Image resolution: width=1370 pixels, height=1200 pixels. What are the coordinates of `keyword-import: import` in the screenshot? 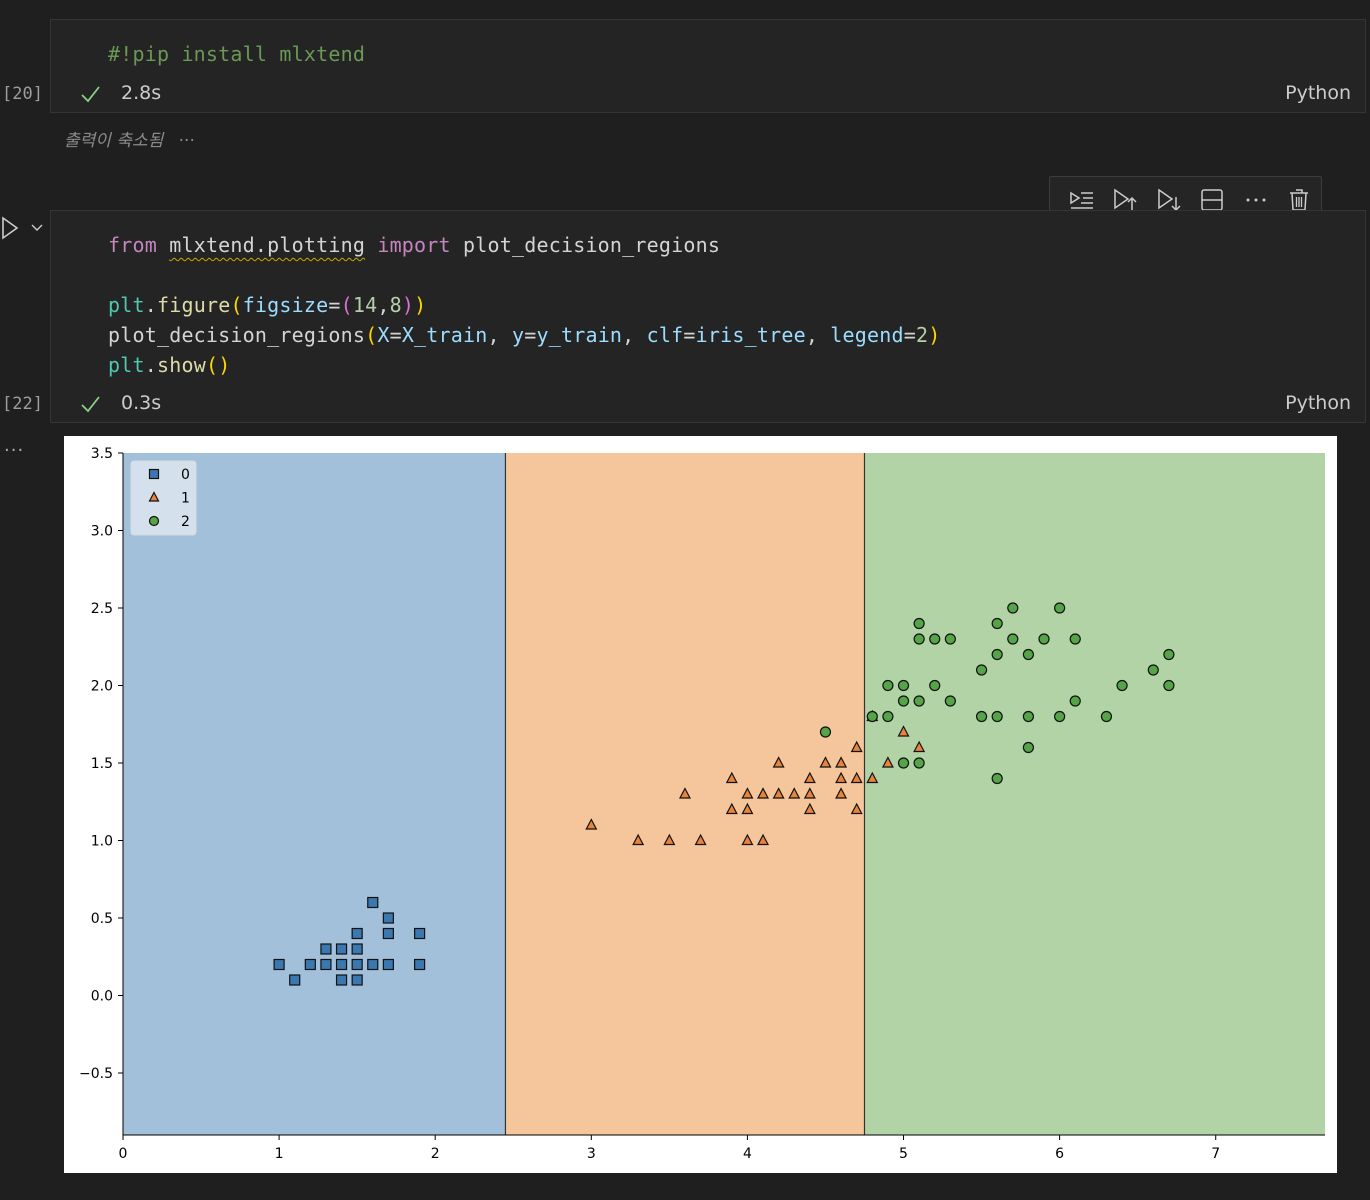 It's located at (414, 245).